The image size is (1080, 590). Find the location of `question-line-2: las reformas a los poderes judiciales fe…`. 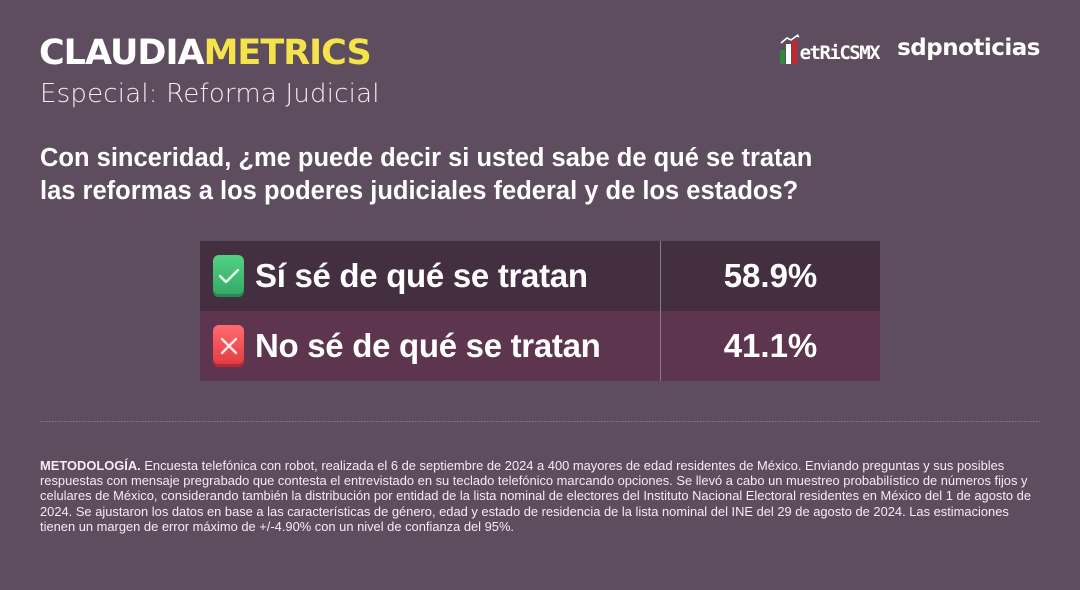

question-line-2: las reformas a los poderes judiciales fe… is located at coordinates (419, 191).